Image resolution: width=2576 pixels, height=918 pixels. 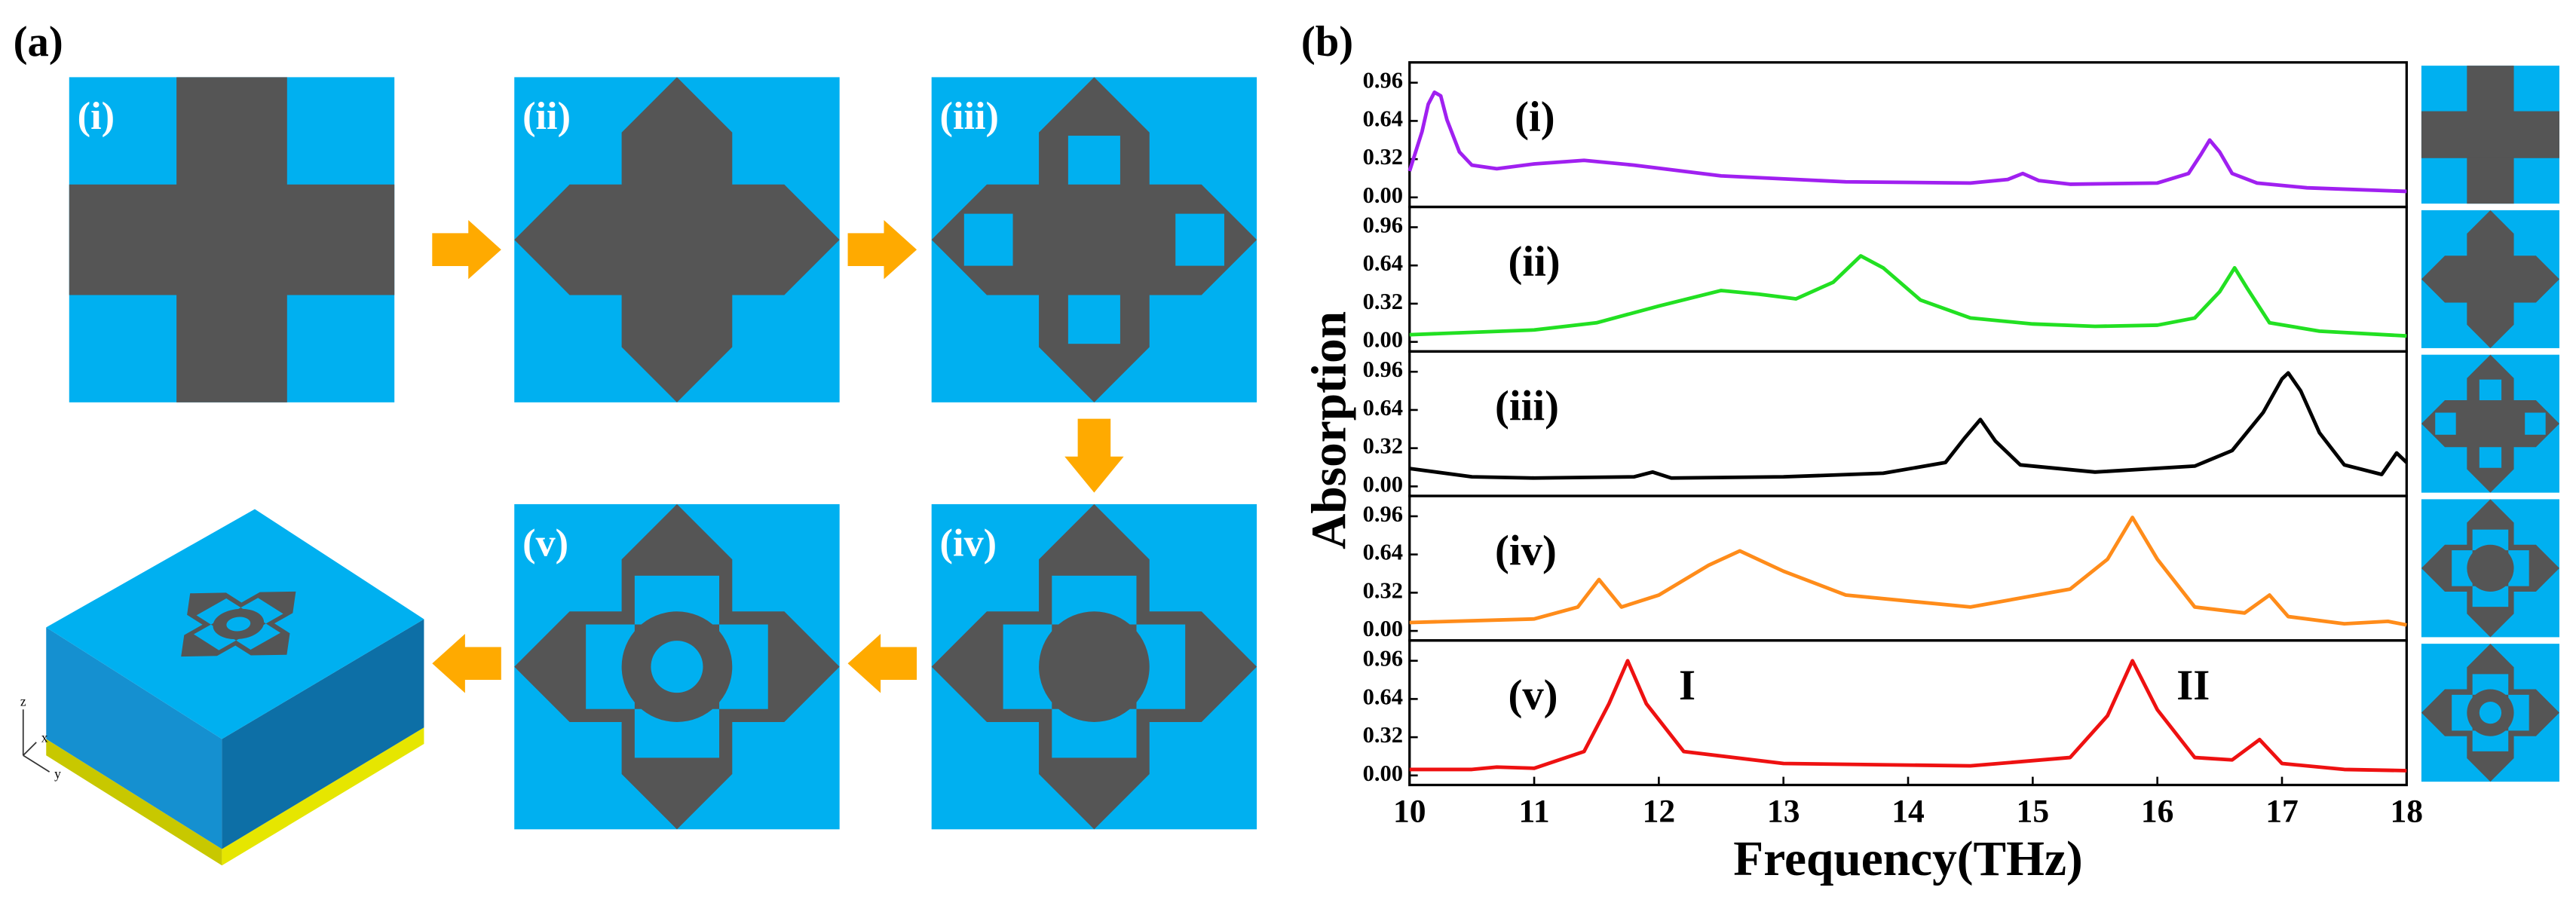 I want to click on x-tick-label: 11, so click(x=1533, y=812).